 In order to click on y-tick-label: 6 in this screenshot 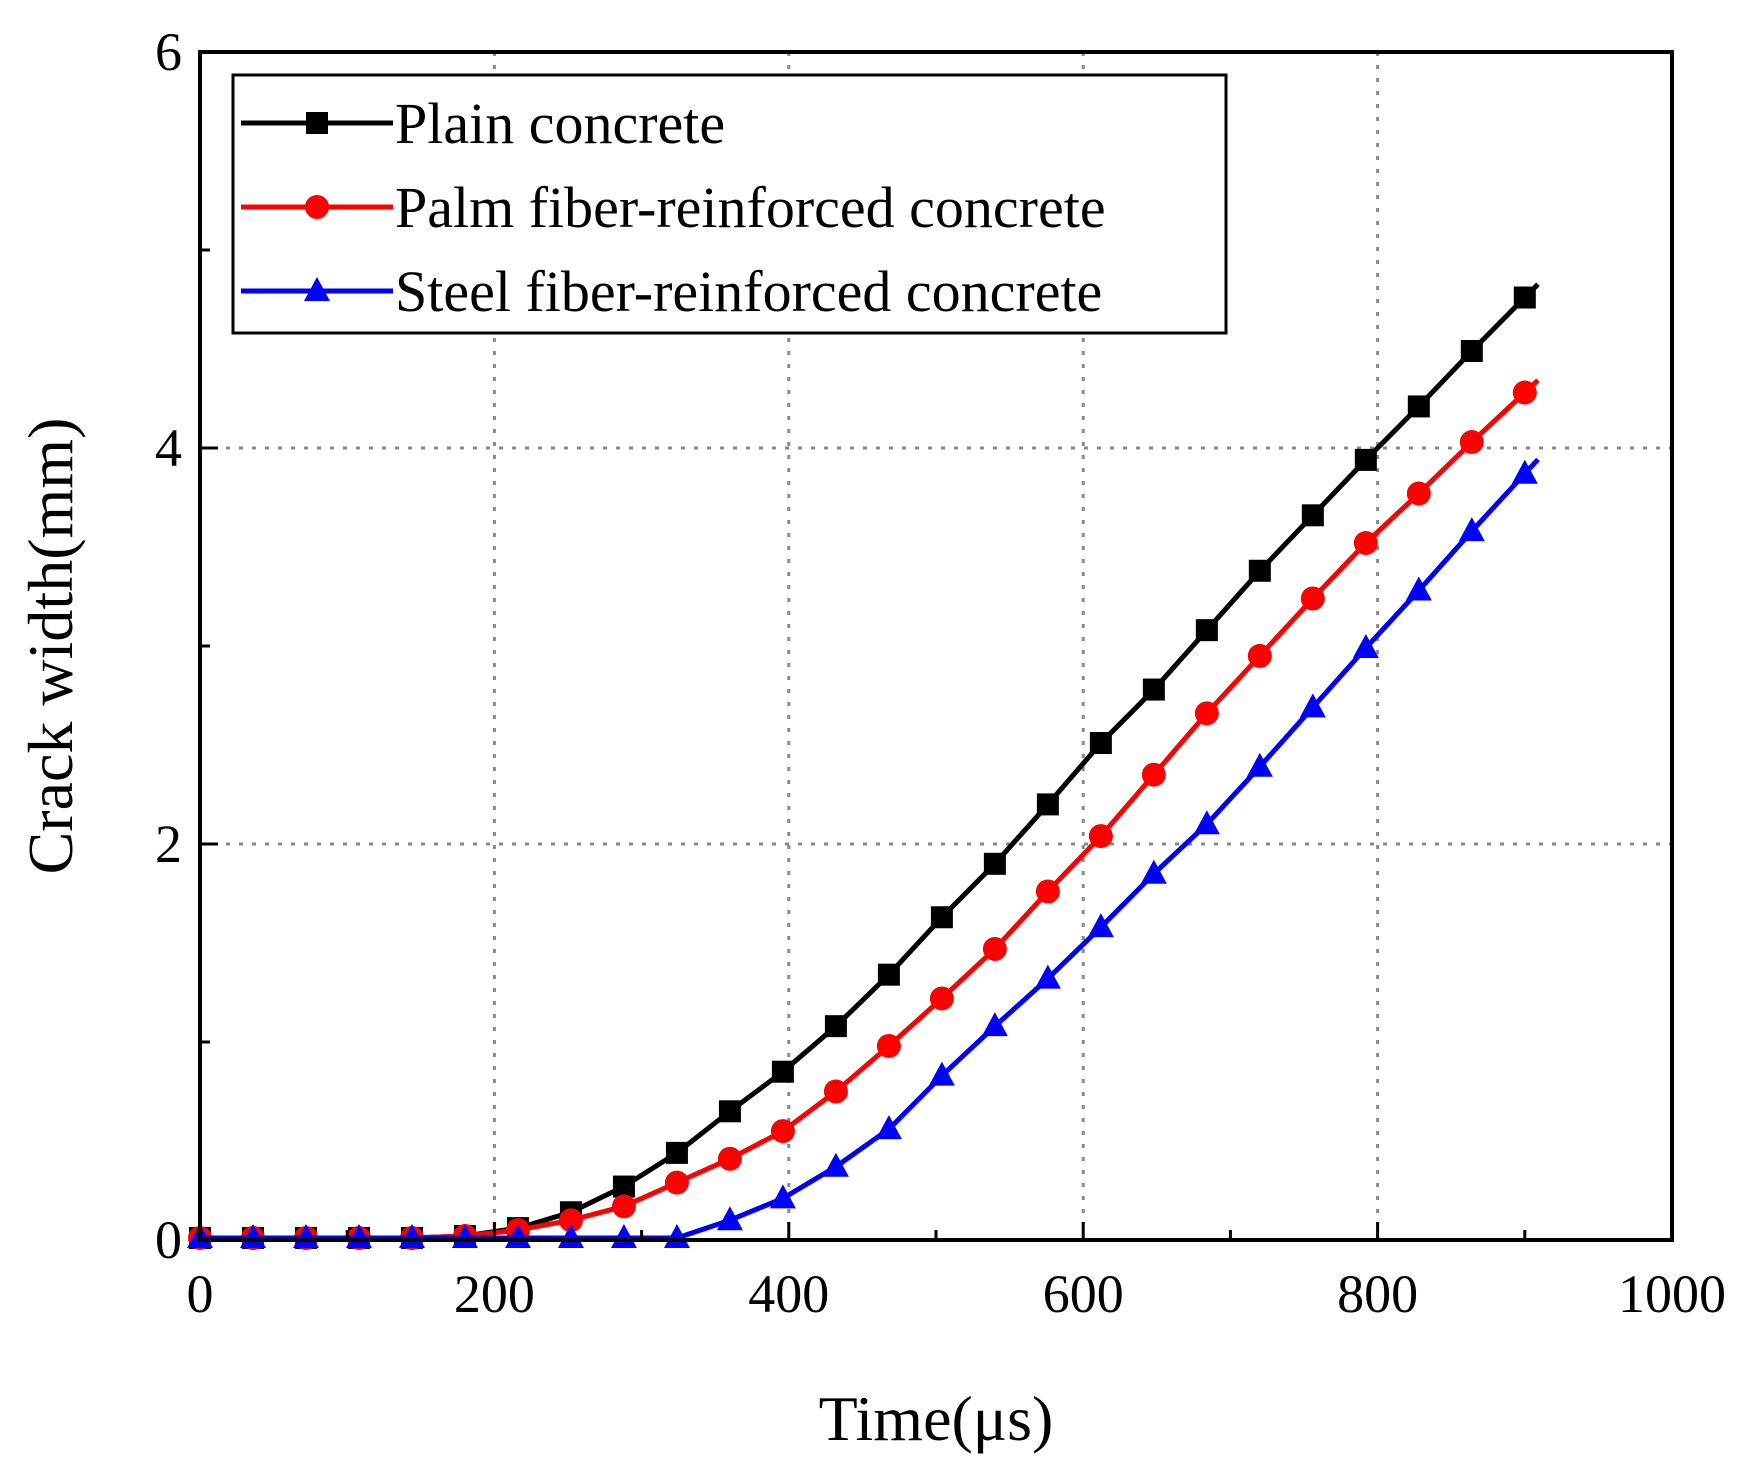, I will do `click(168, 52)`.